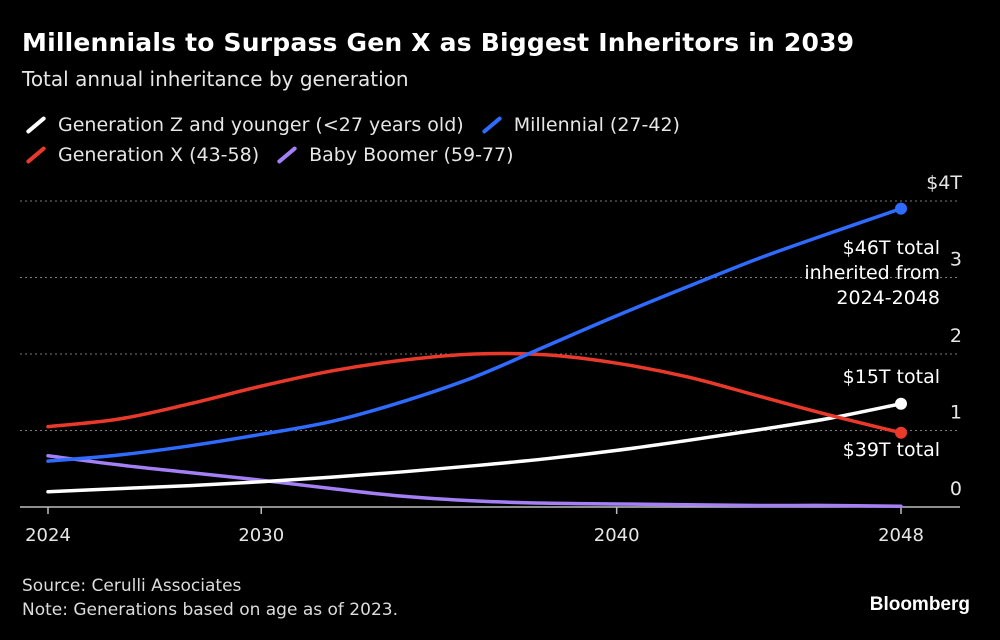  Describe the element at coordinates (48, 535) in the screenshot. I see `x-tick-label: 2024` at that location.